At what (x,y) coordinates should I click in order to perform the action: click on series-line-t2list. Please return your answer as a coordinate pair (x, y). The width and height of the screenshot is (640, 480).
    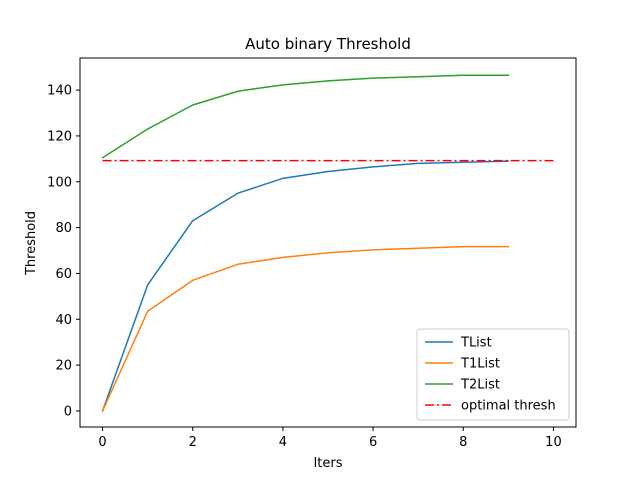
    Looking at the image, I should click on (305, 116).